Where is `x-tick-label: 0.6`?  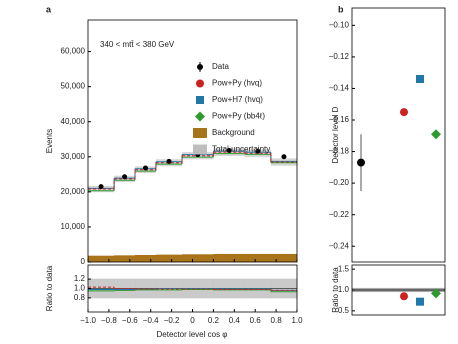 x-tick-label: 0.6 is located at coordinates (256, 320).